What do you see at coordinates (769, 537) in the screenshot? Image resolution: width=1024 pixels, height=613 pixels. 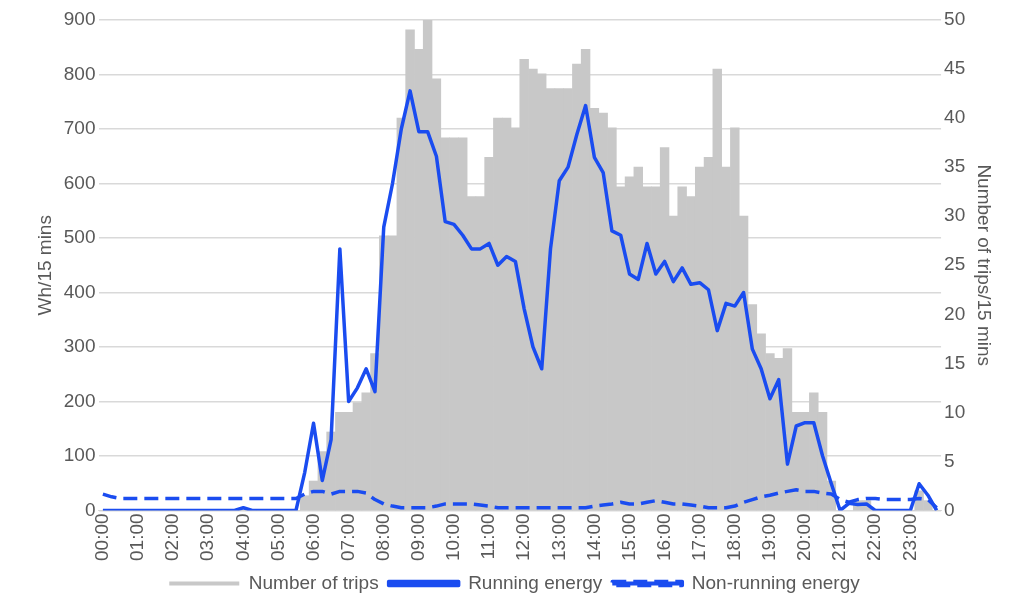 I see `x-tick-label: 19:00` at bounding box center [769, 537].